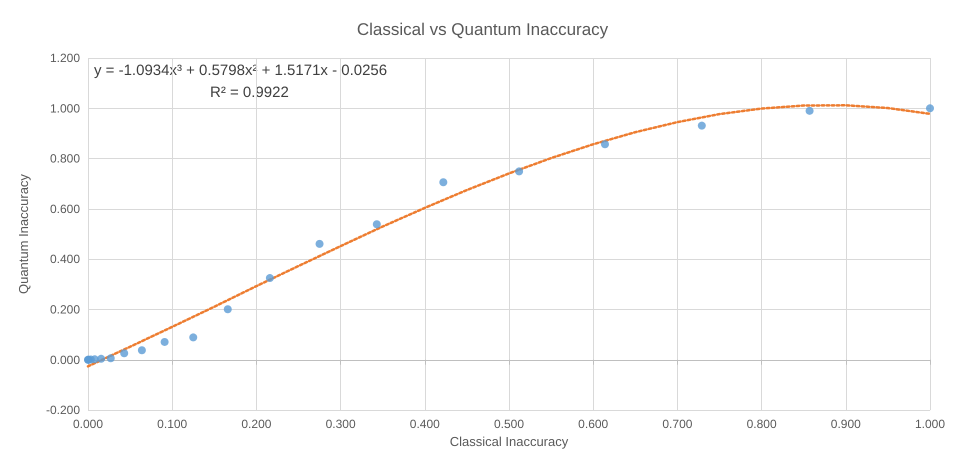  I want to click on y-tick-label: -0.200, so click(63, 410).